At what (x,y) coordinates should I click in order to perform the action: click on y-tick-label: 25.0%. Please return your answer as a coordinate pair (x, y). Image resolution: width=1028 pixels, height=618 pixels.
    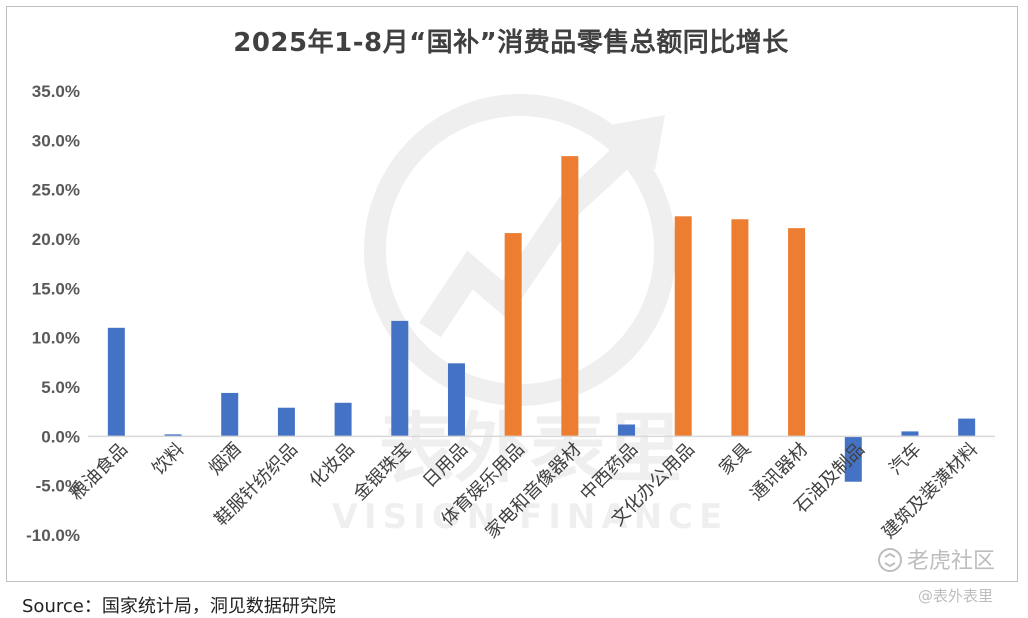
    Looking at the image, I should click on (56, 190).